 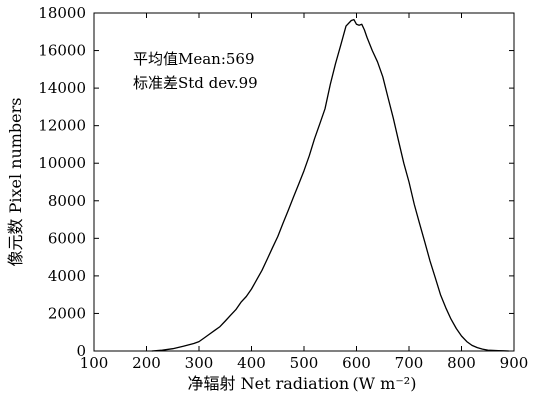 I want to click on y-tick-label-3: 6000, so click(x=67, y=238).